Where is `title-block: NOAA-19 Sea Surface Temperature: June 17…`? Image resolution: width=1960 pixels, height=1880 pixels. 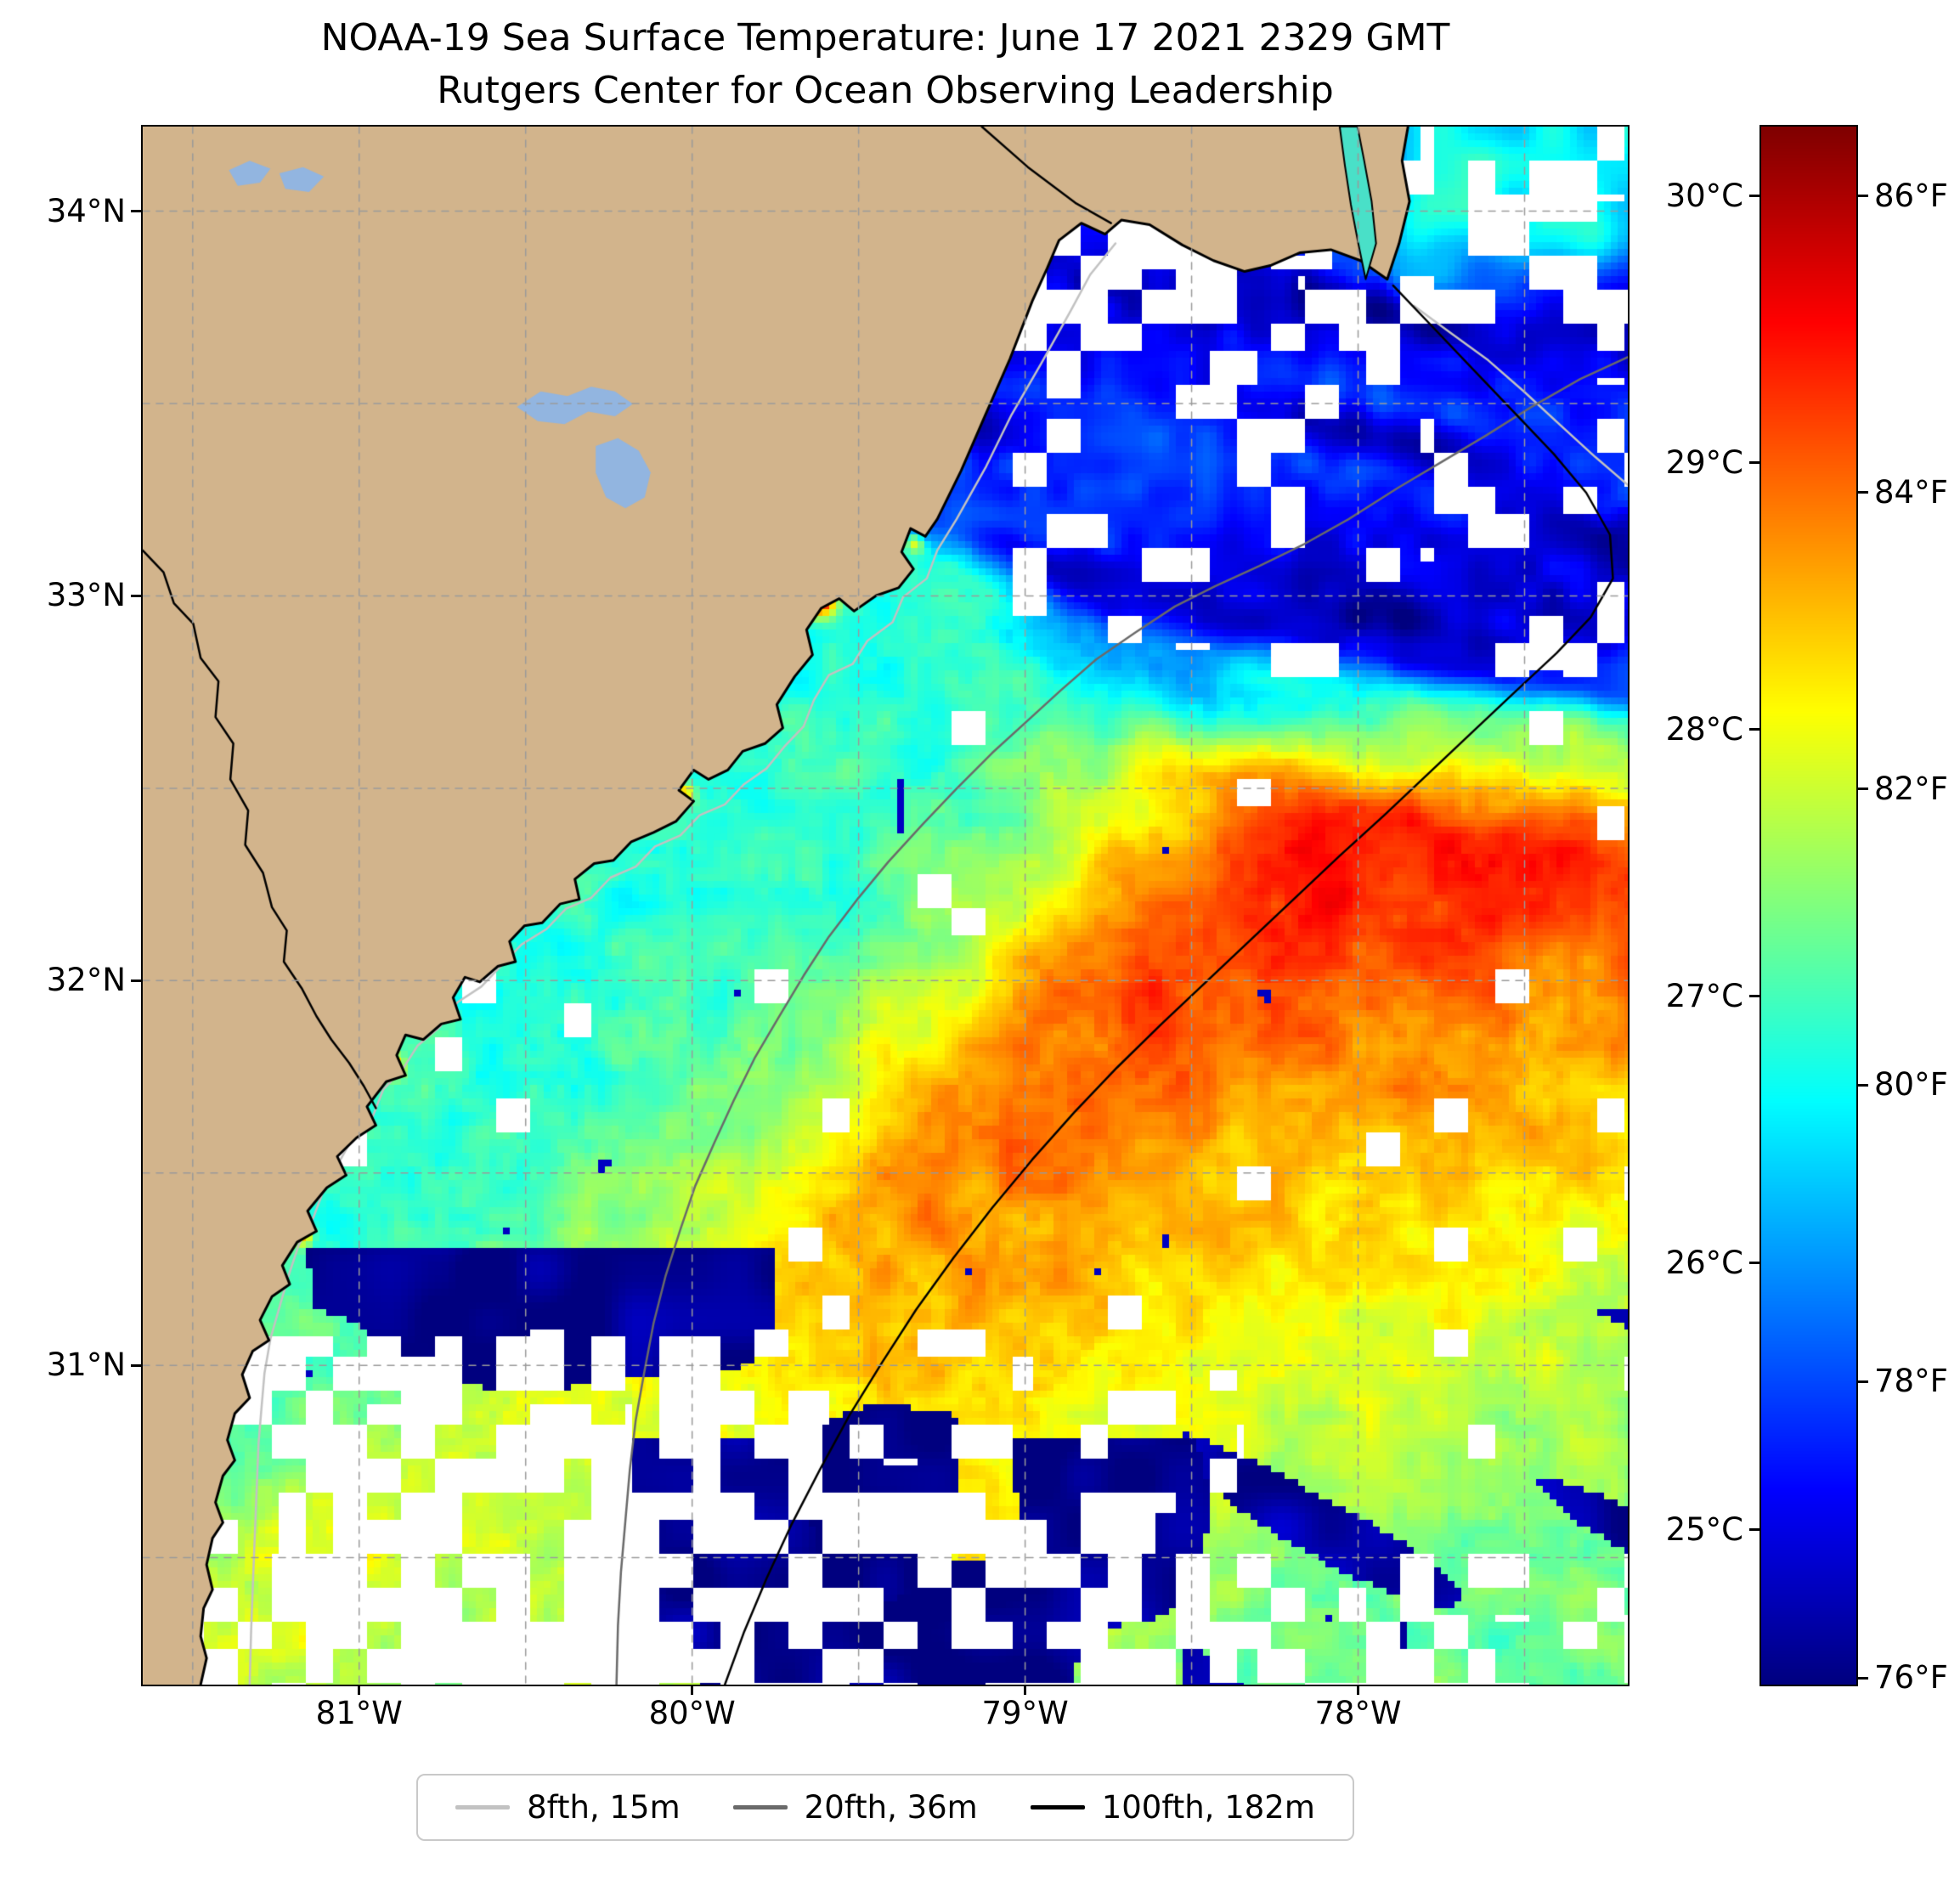
title-block: NOAA-19 Sea Surface Temperature: June 17… is located at coordinates (886, 65).